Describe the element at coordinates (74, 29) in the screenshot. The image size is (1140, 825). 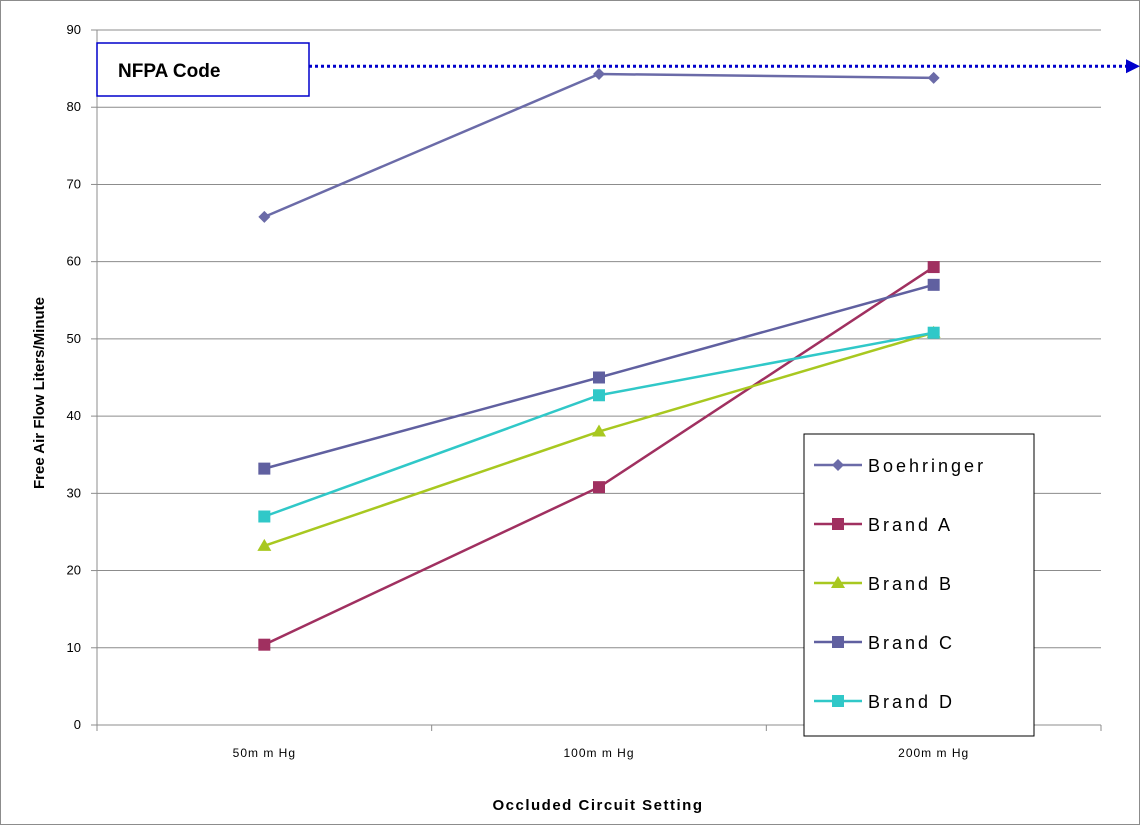
I see `y-tick-label: 90` at that location.